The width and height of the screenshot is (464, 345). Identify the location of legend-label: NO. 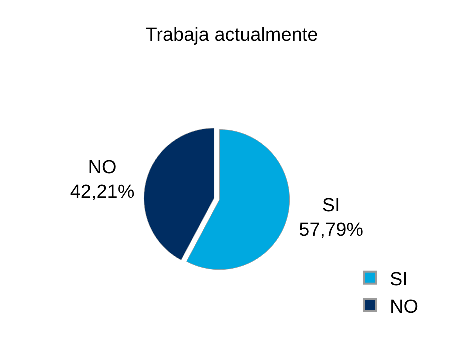
(404, 307).